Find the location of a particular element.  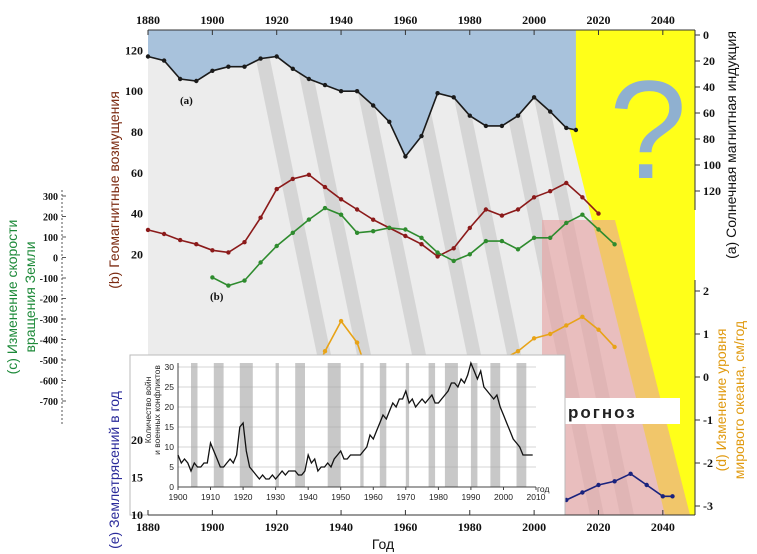

inset-x-tick-label: 2000 is located at coordinates (503, 497).